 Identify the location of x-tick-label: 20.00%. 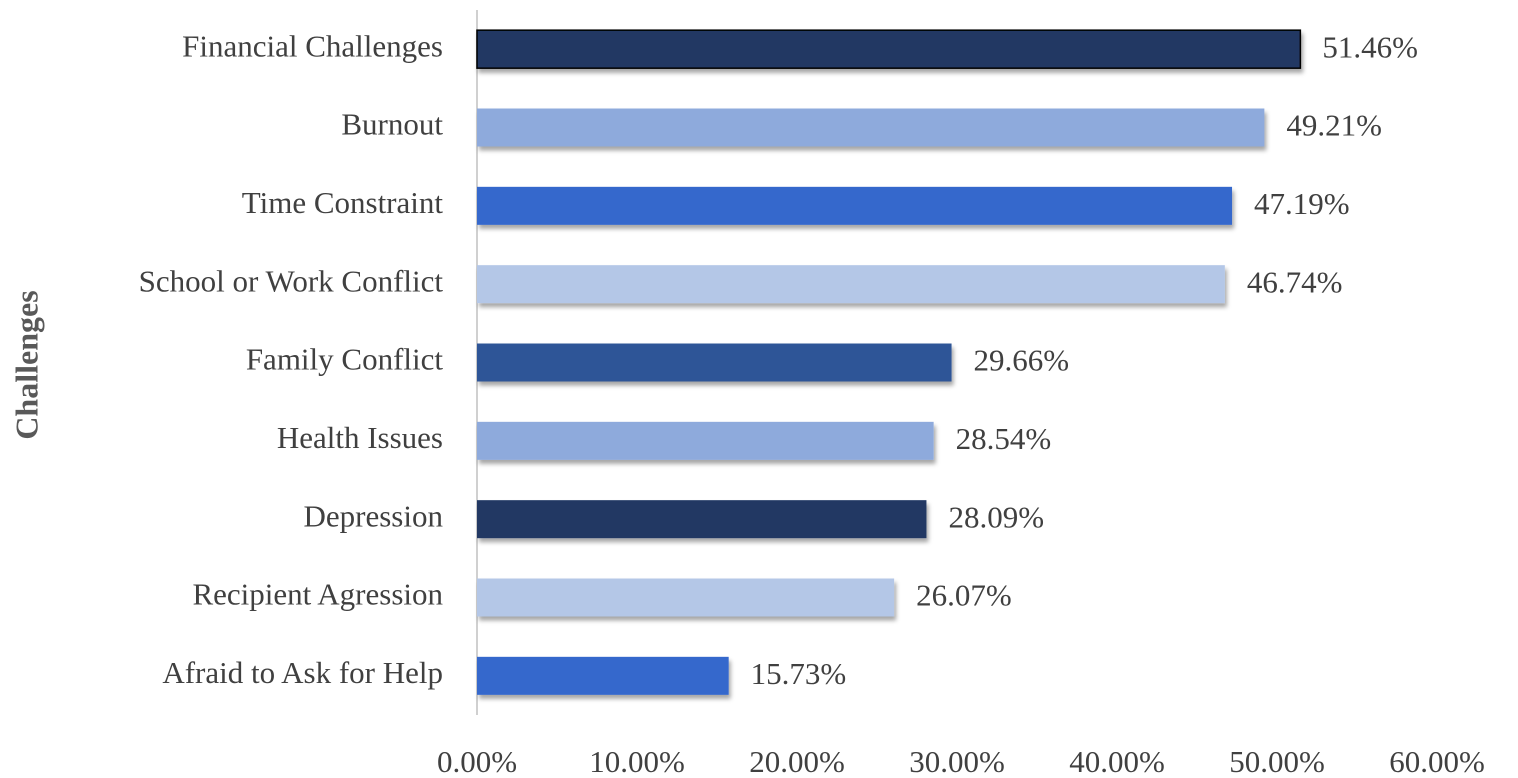
(797, 761).